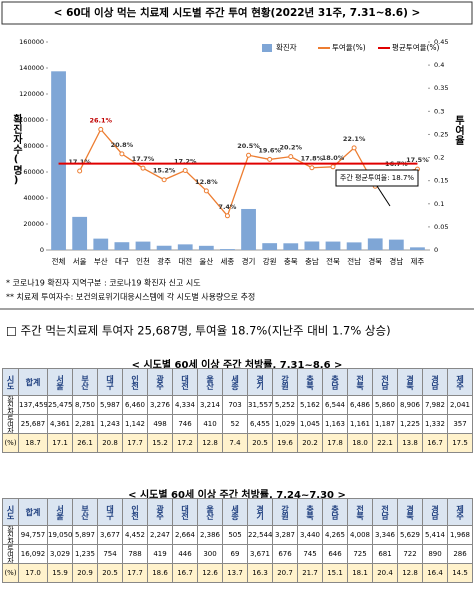 The width and height of the screenshot is (474, 597). I want to click on table-cell: 22.1, so click(385, 443).